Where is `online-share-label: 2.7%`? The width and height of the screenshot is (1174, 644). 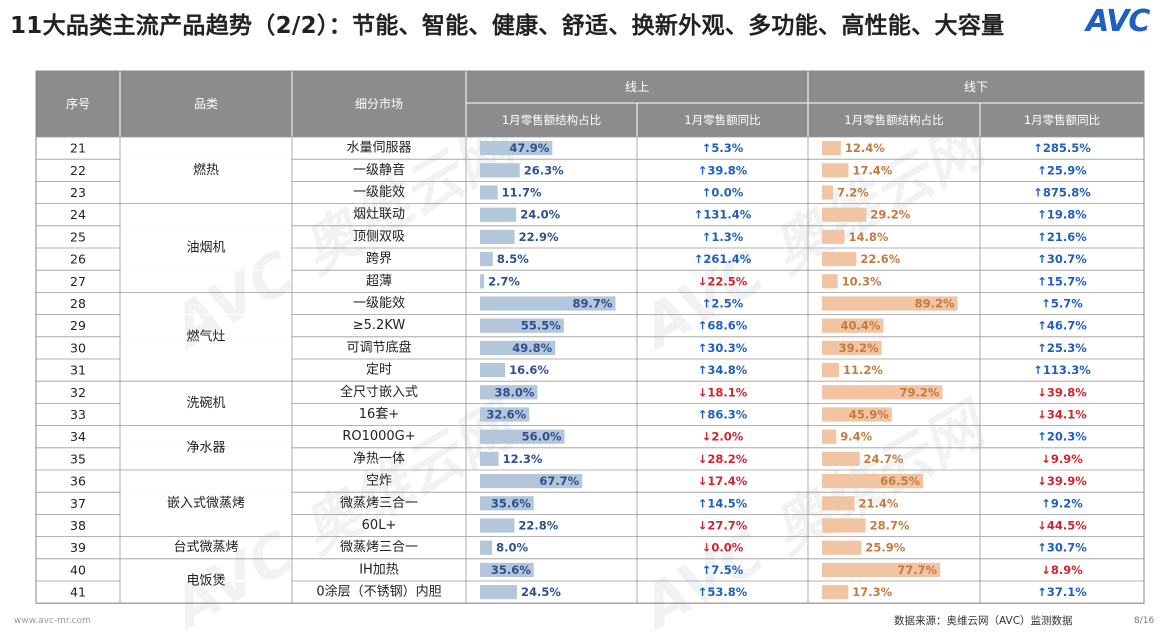
online-share-label: 2.7% is located at coordinates (504, 281).